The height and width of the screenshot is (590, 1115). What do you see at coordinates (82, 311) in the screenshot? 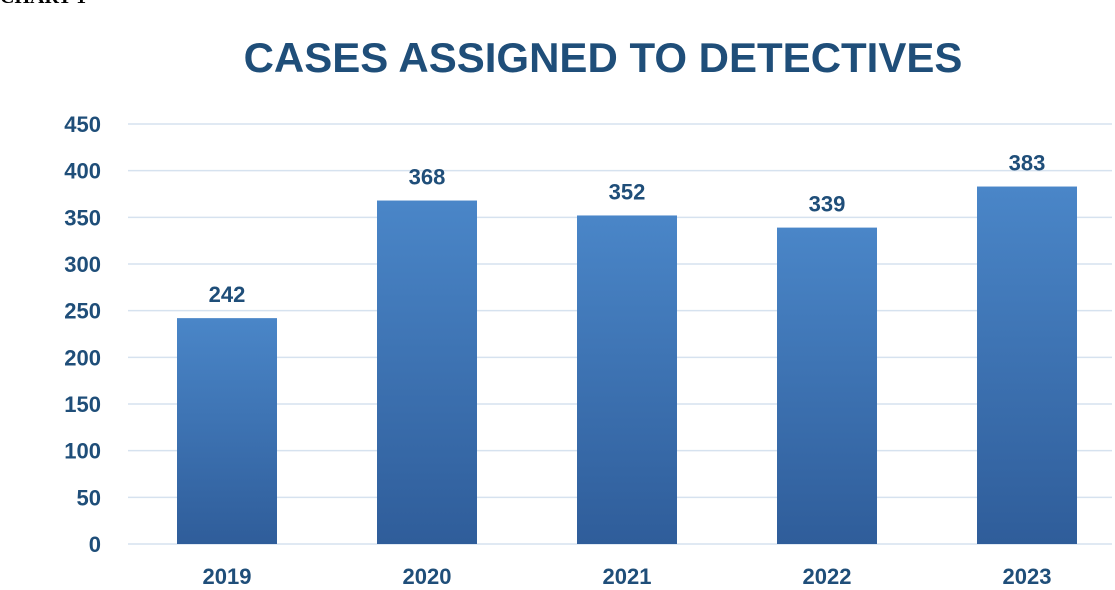
I see `y-tick-label: 250` at bounding box center [82, 311].